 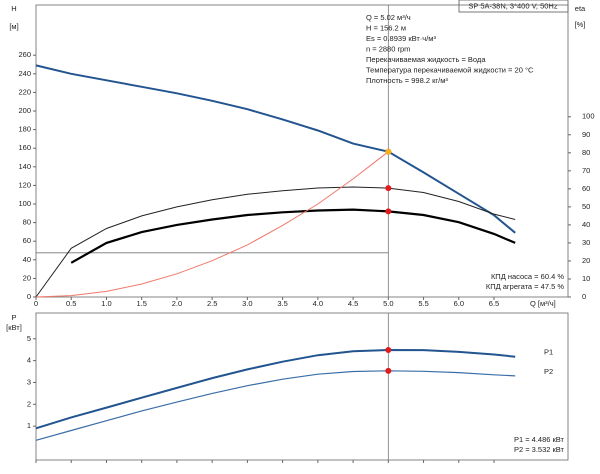 What do you see at coordinates (586, 242) in the screenshot?
I see `y2-tick-label: 30` at bounding box center [586, 242].